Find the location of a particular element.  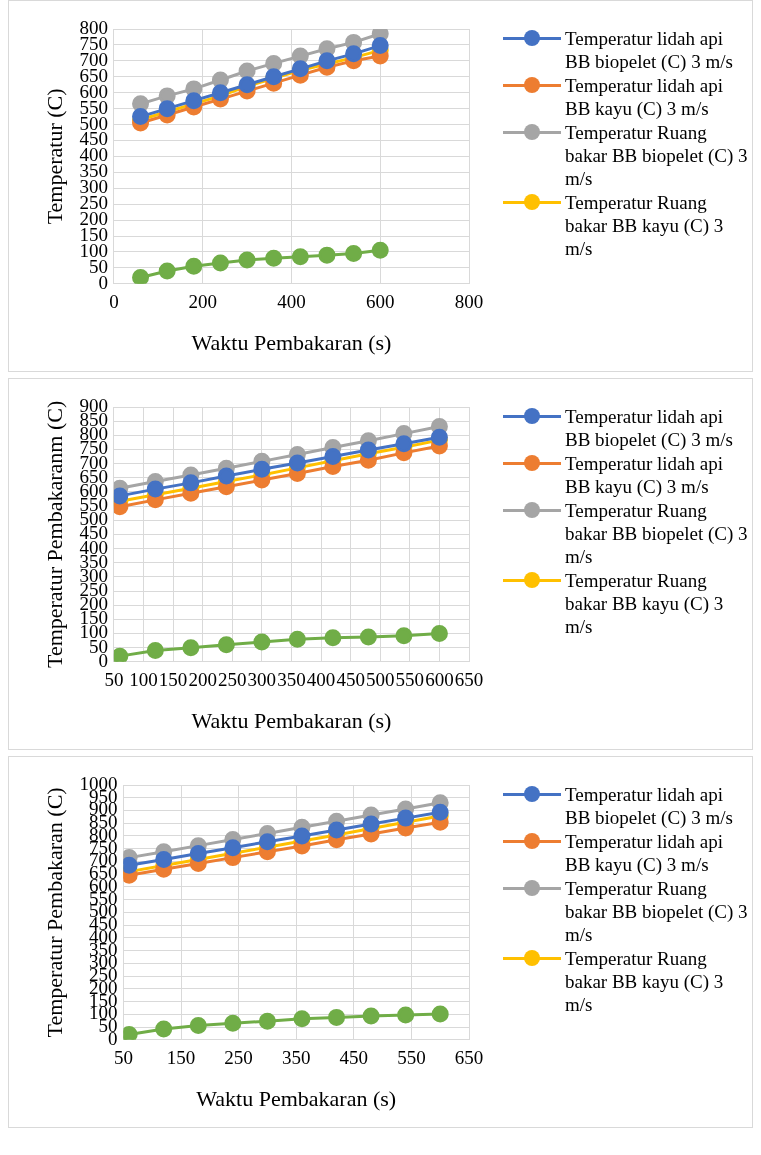

x-tick-label: 500 is located at coordinates (380, 680).